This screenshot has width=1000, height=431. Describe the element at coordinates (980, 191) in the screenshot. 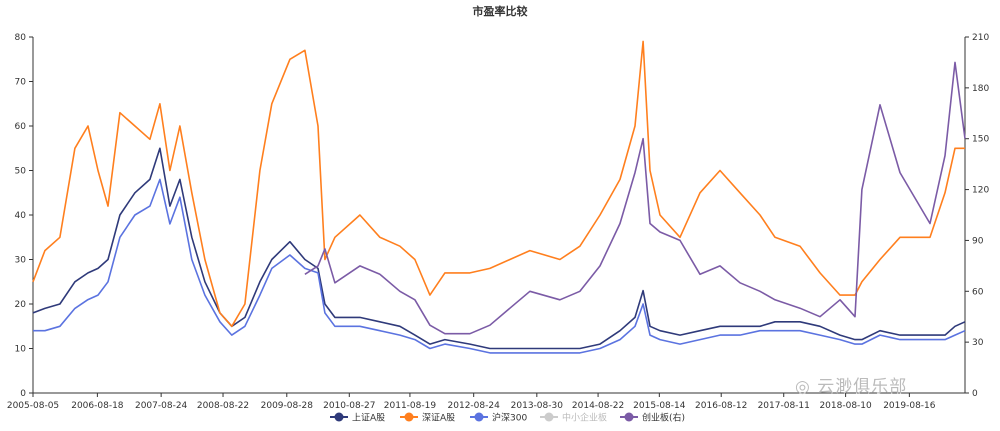

I see `y2-tick-label: 120` at that location.